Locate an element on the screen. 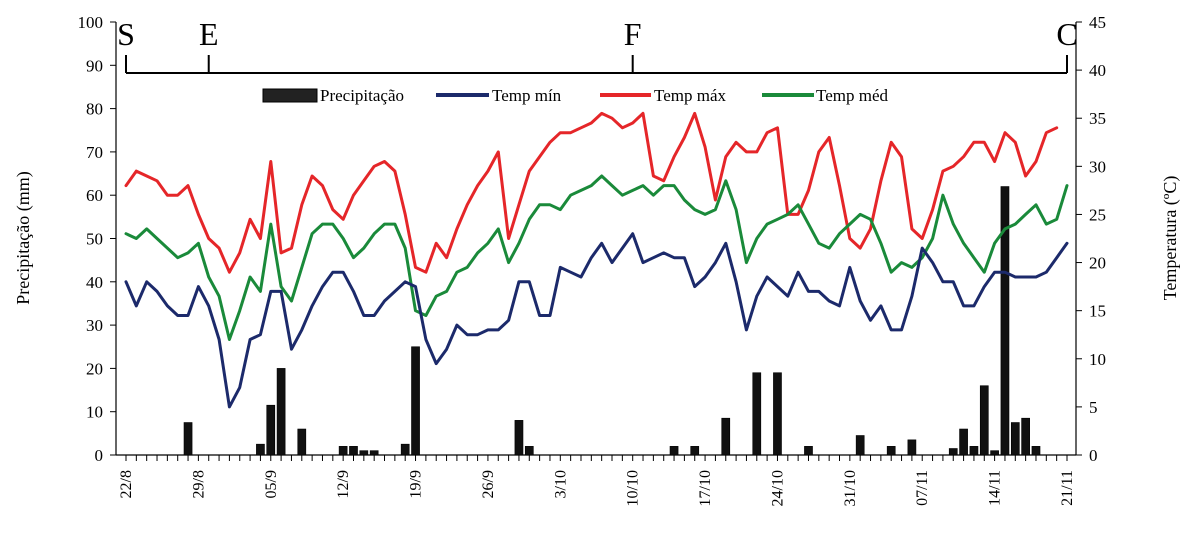 This screenshot has width=1189, height=536. x-tick-label: 14/11 is located at coordinates (995, 488).